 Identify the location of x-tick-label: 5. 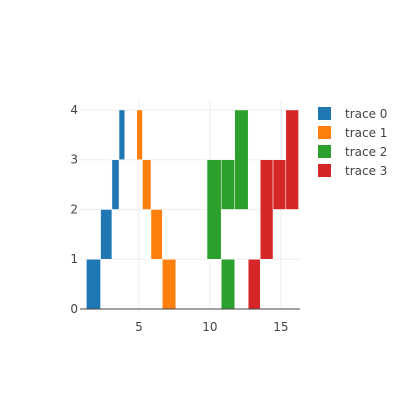
(139, 327).